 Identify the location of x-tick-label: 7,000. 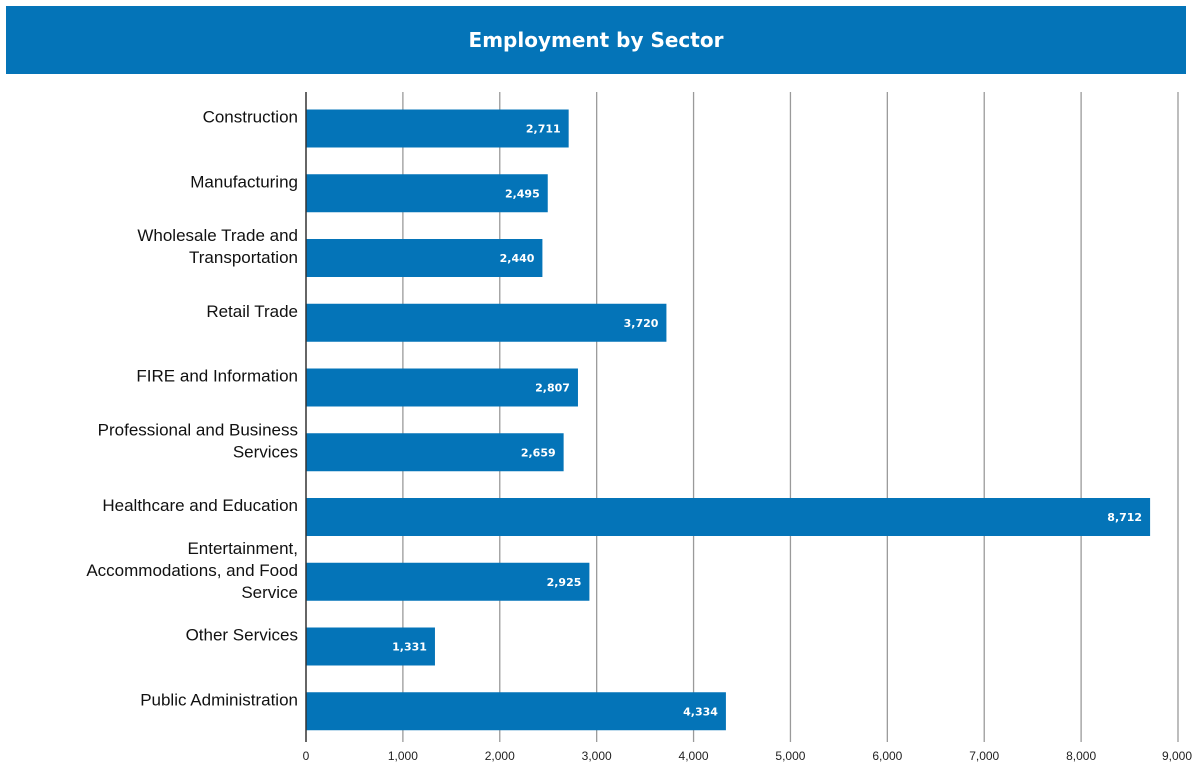
(984, 756).